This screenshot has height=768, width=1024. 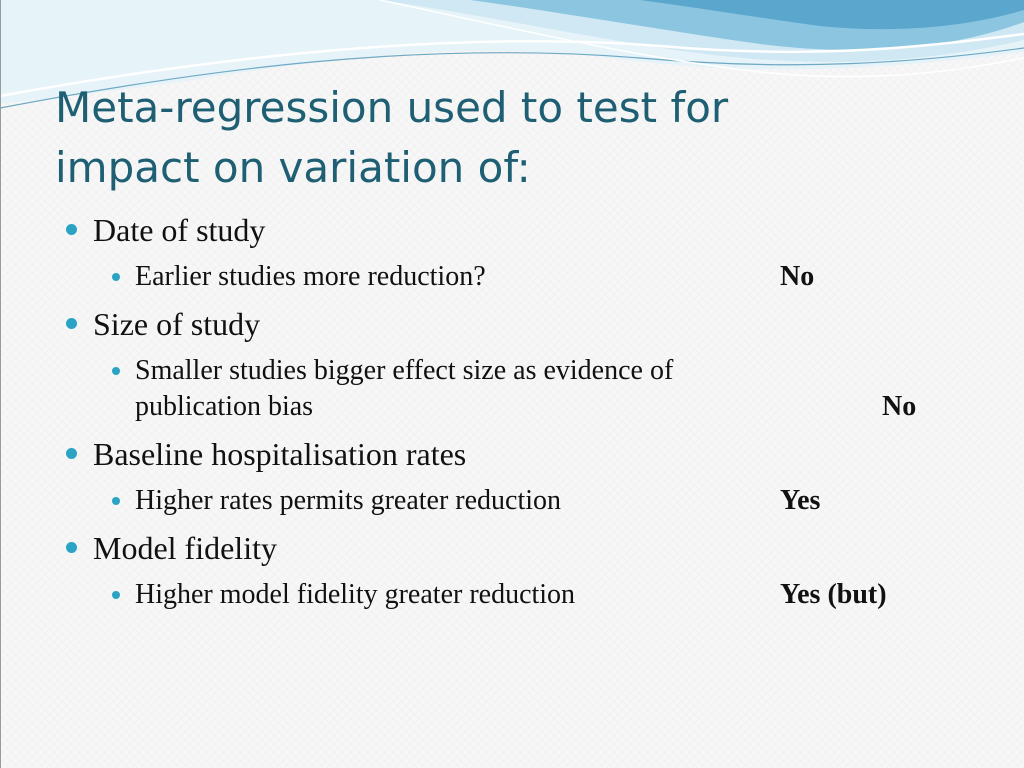 I want to click on bullet-model-fidelity: Model fidelity, so click(x=171, y=548).